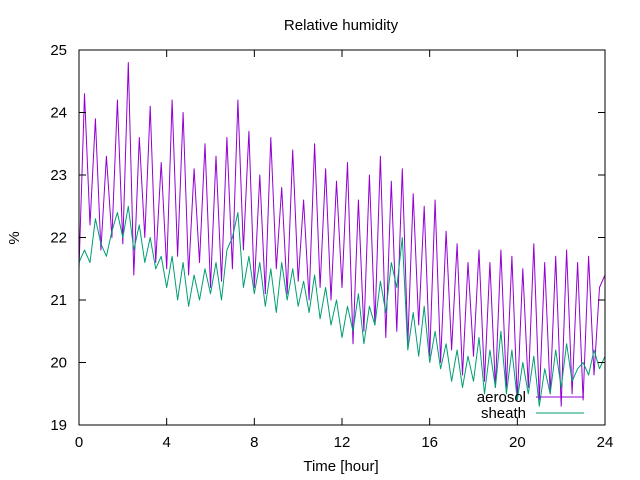 The image size is (640, 480). I want to click on x-tick-label: 8, so click(254, 442).